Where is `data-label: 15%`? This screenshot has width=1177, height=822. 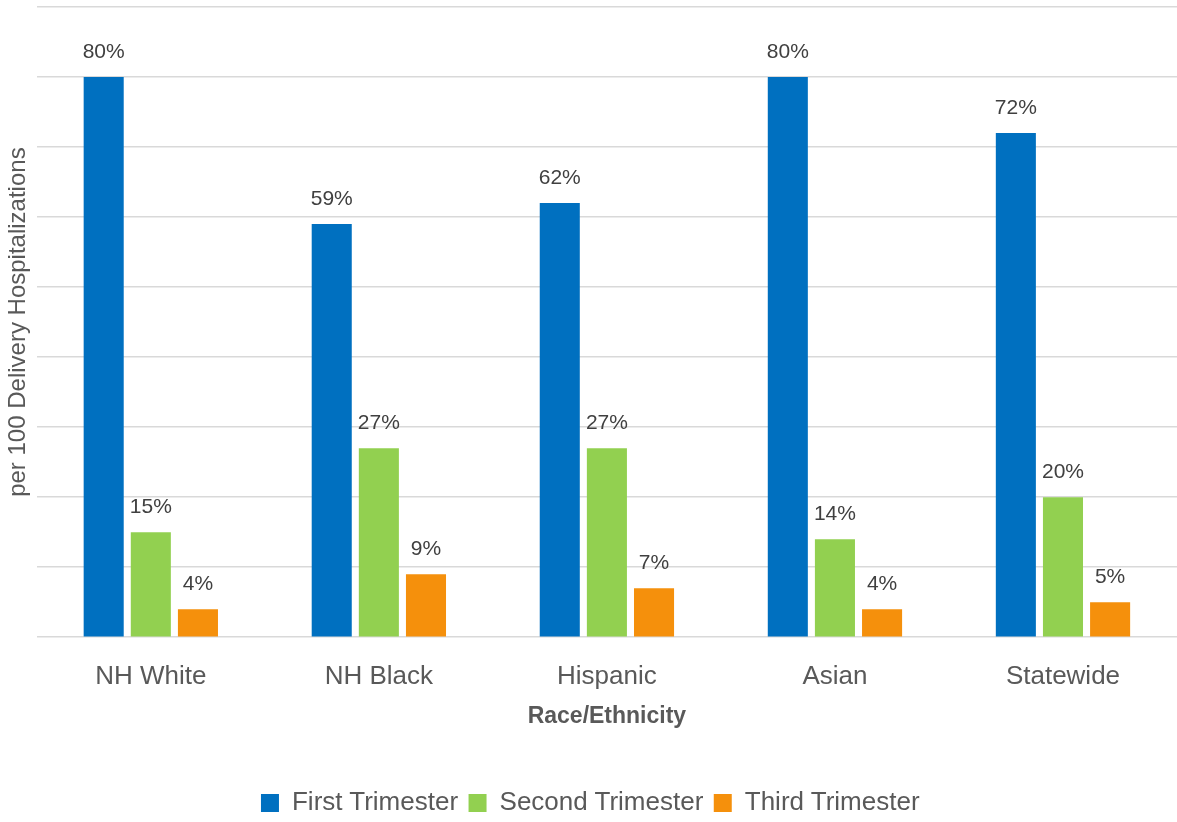 data-label: 15% is located at coordinates (150, 506).